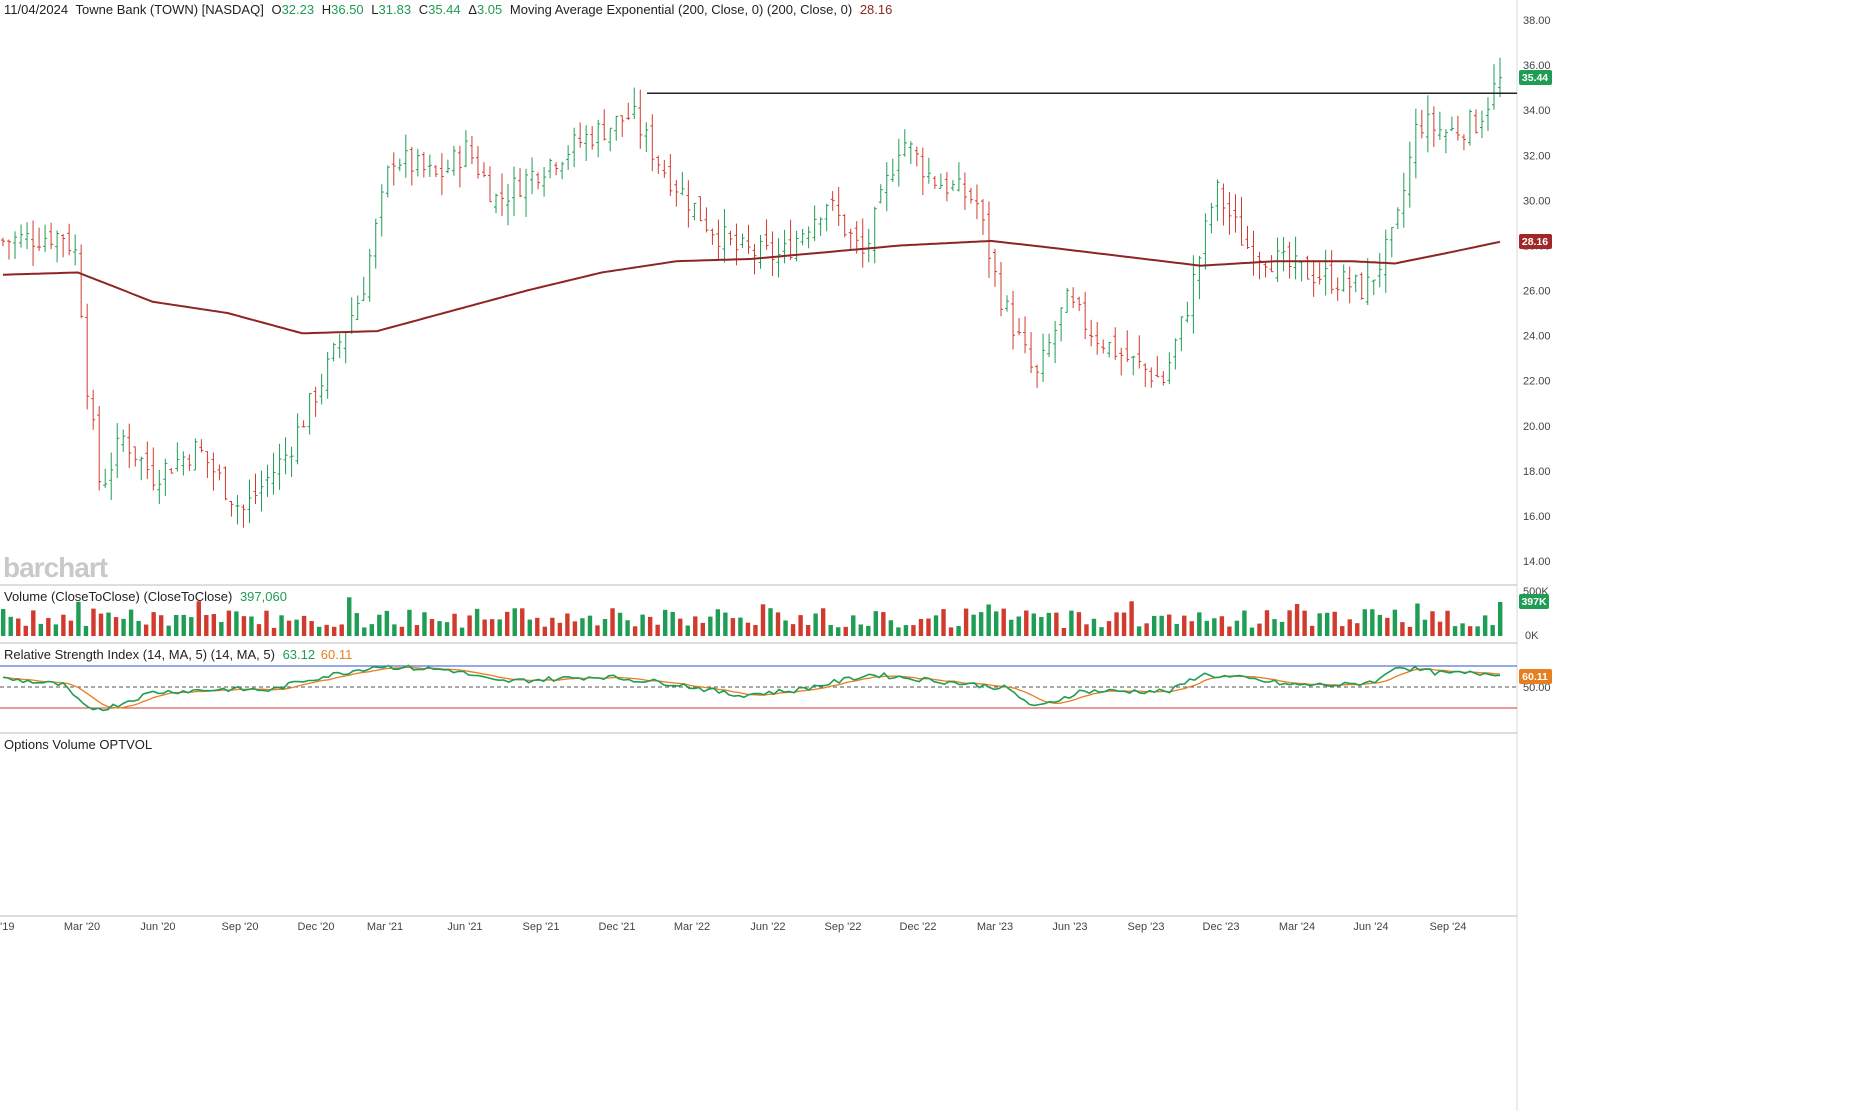  Describe the element at coordinates (157, 927) in the screenshot. I see `time-tick-label: Jun '20` at that location.